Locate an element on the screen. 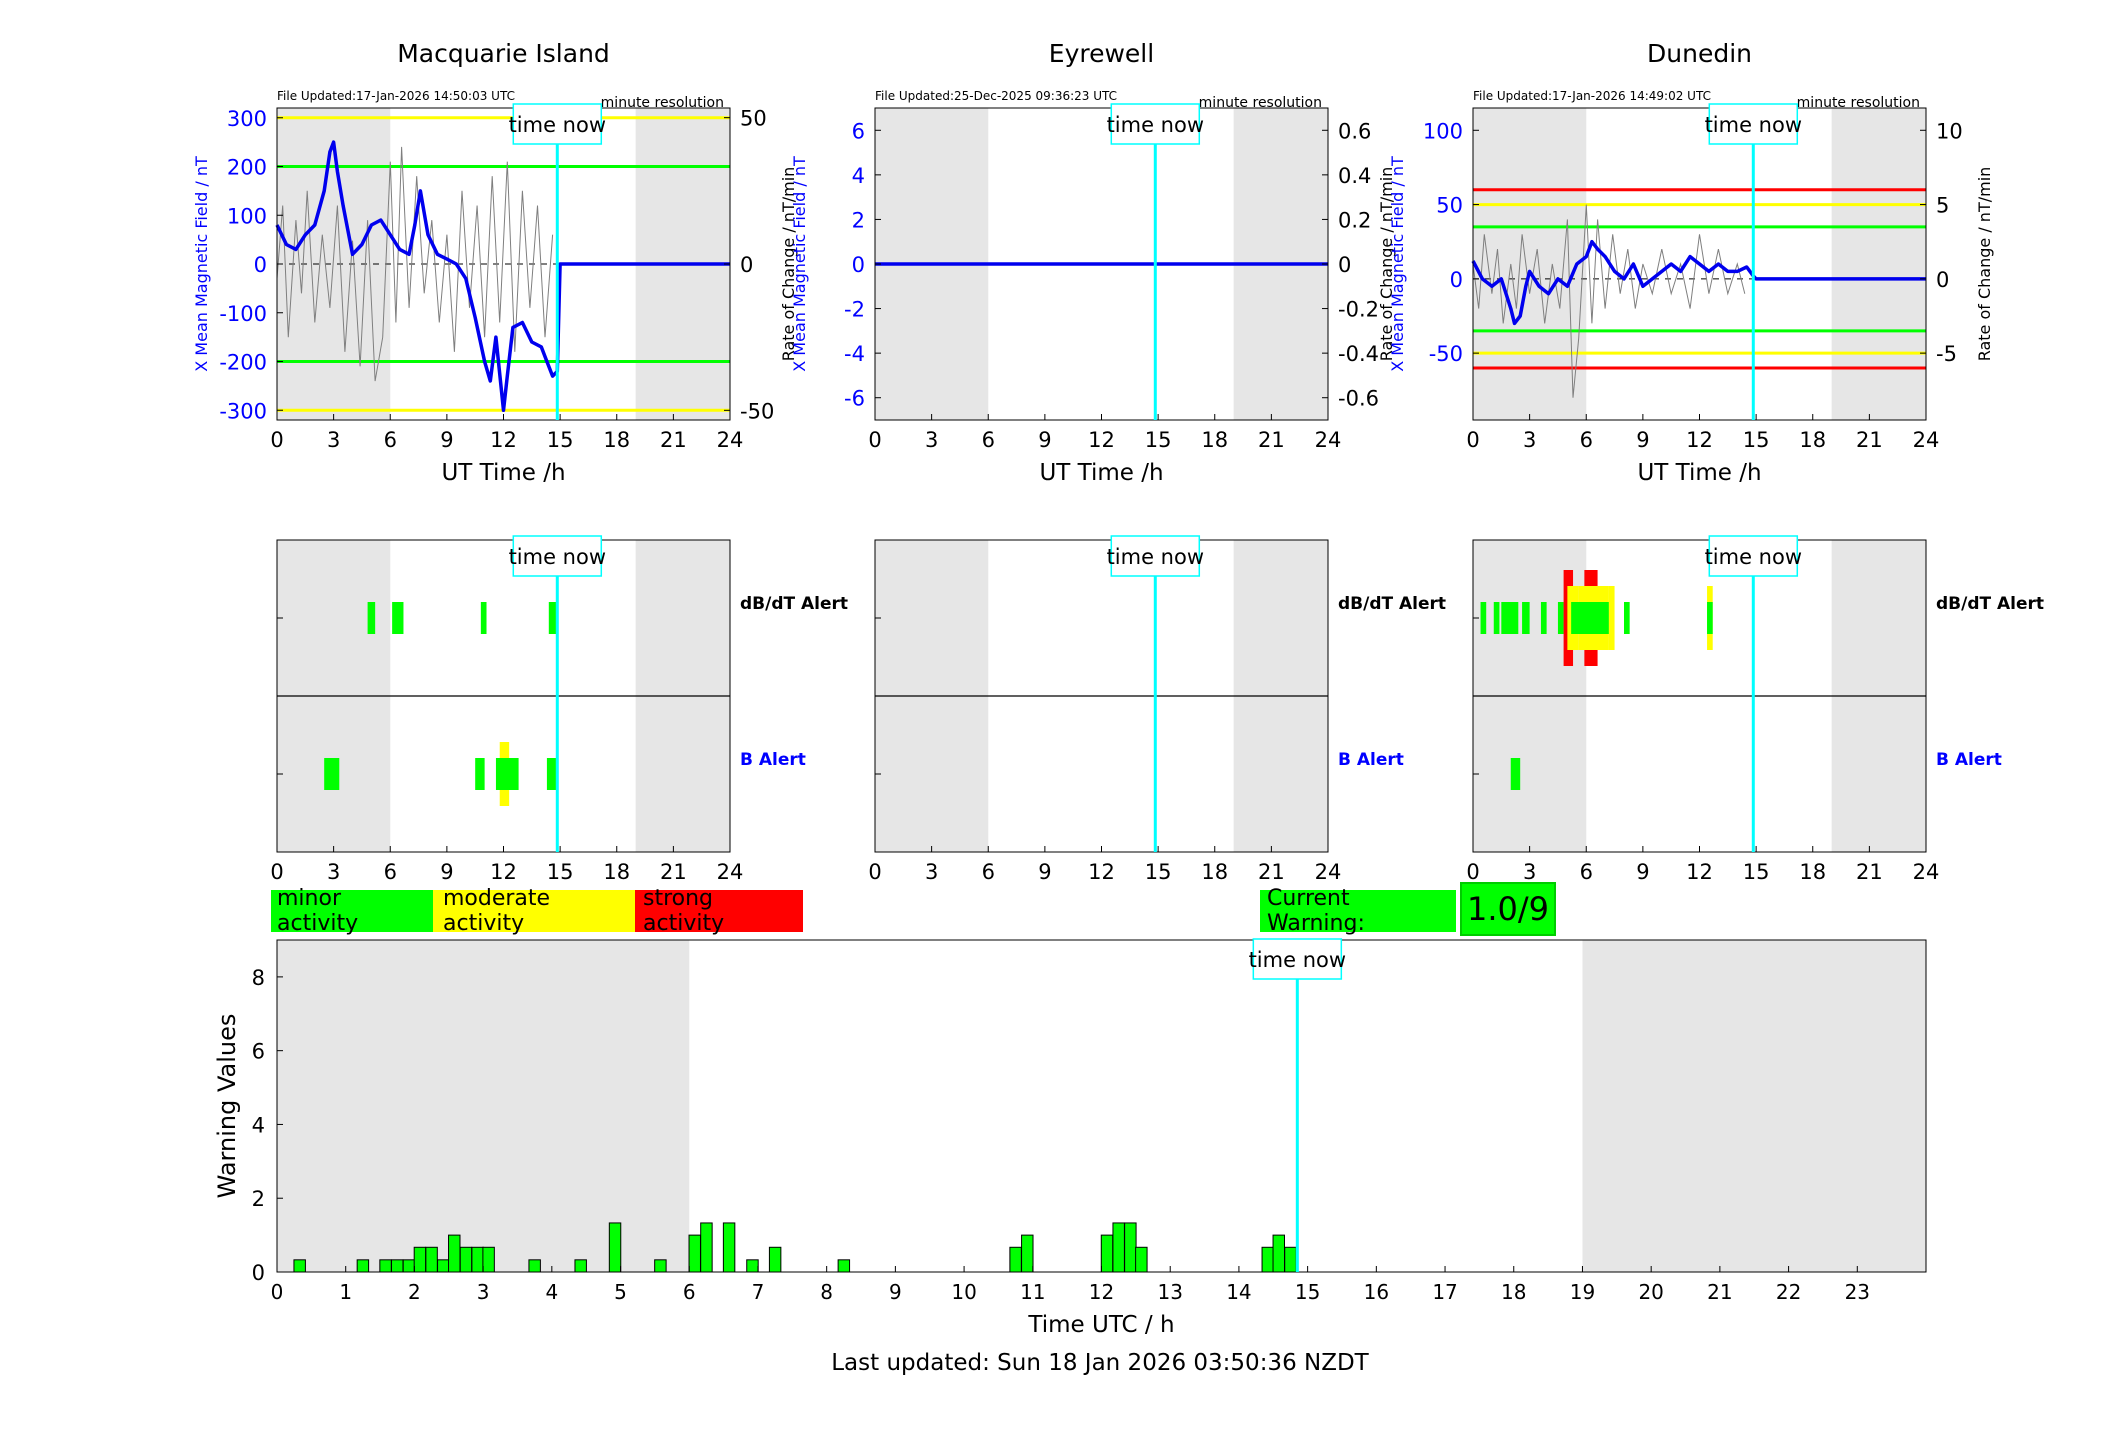 The width and height of the screenshot is (2117, 1441). file-updated-text: File Updated:17-Jan-2026 14:49:02 UTC is located at coordinates (1592, 96).